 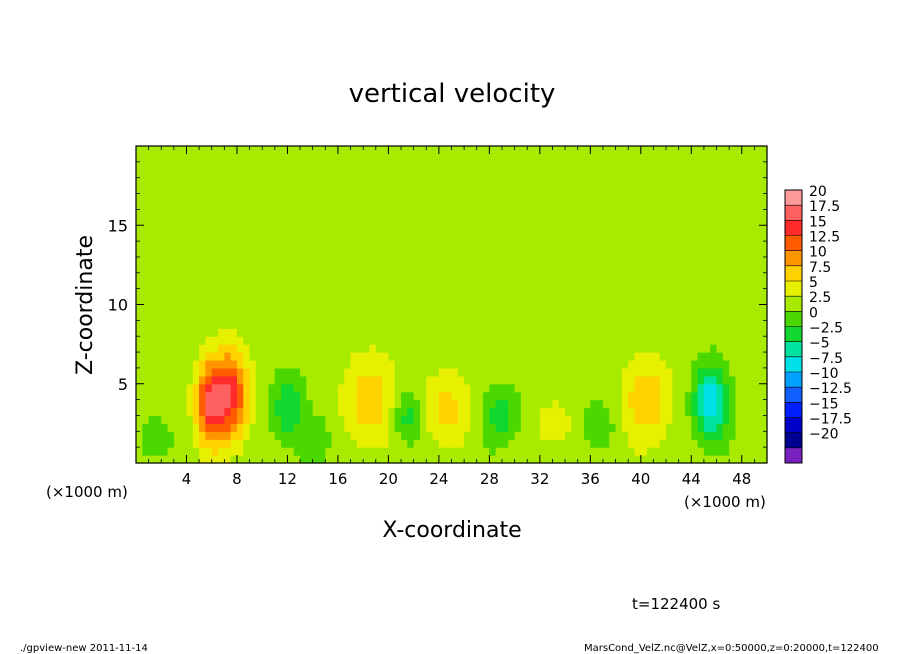 What do you see at coordinates (824, 207) in the screenshot?
I see `colorbar-label: 17.5` at bounding box center [824, 207].